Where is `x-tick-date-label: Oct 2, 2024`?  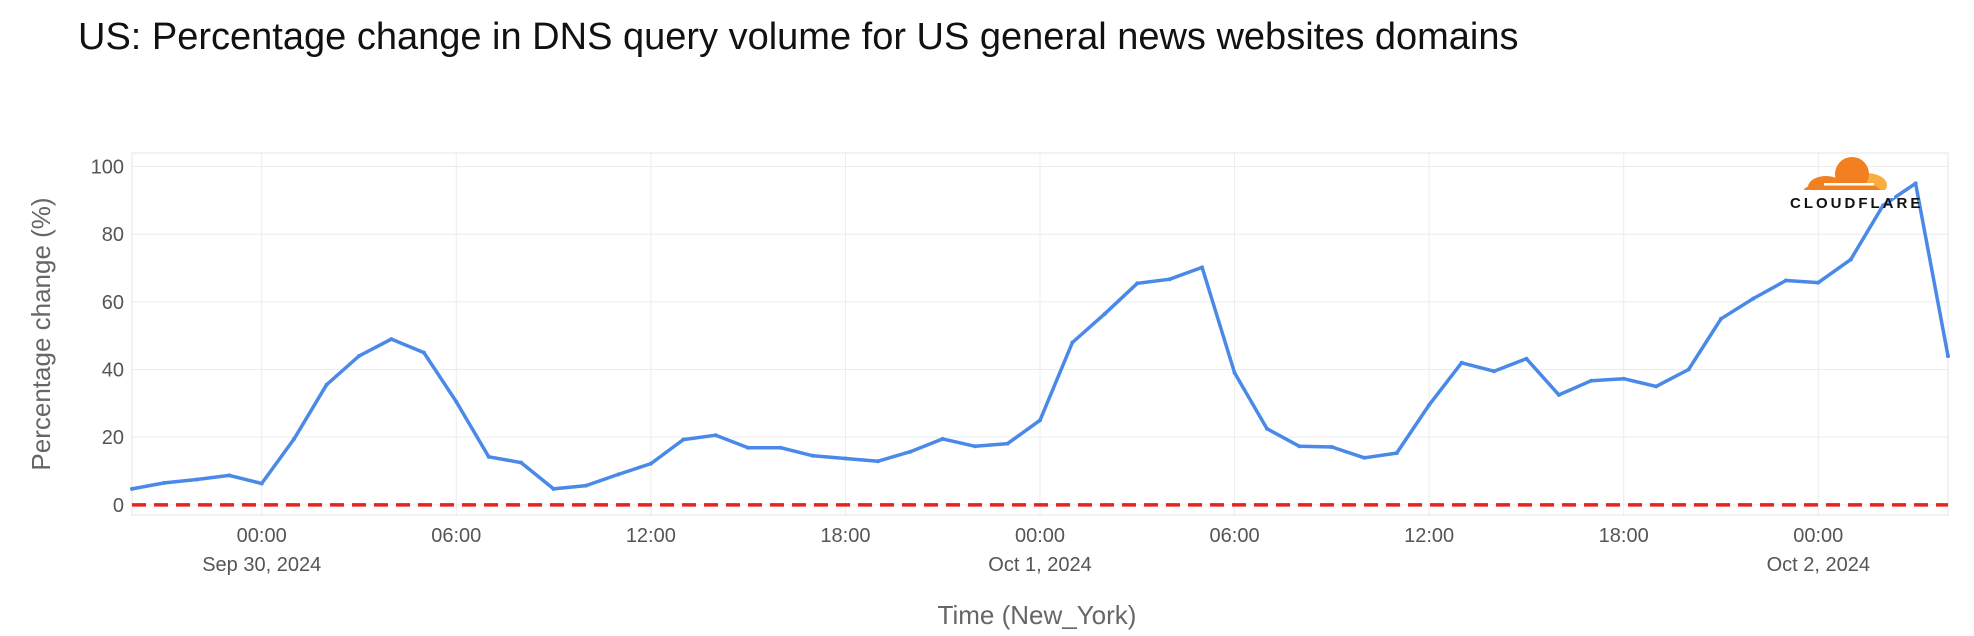
x-tick-date-label: Oct 2, 2024 is located at coordinates (1818, 565).